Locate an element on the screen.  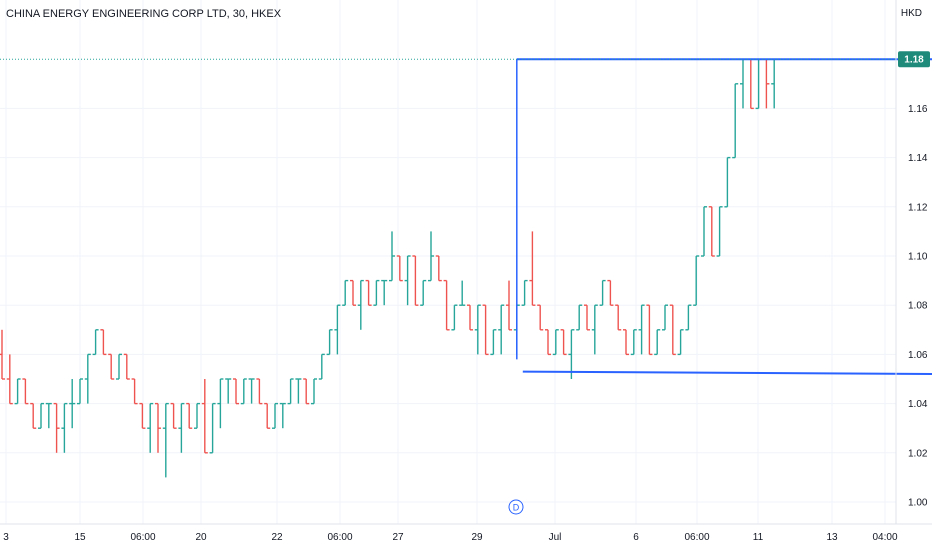
time-axis: 3 15 06:00 20 22 06:00 27 29 Jul 6 06:00 11 13 04:00 is located at coordinates (450, 537).